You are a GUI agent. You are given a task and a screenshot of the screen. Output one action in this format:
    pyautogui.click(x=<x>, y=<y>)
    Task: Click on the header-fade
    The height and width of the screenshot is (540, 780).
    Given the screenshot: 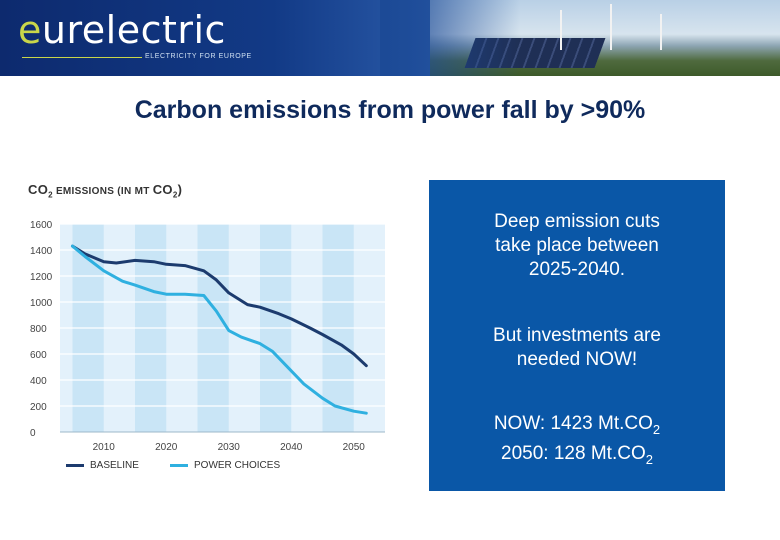 What is the action you would take?
    pyautogui.click(x=450, y=38)
    